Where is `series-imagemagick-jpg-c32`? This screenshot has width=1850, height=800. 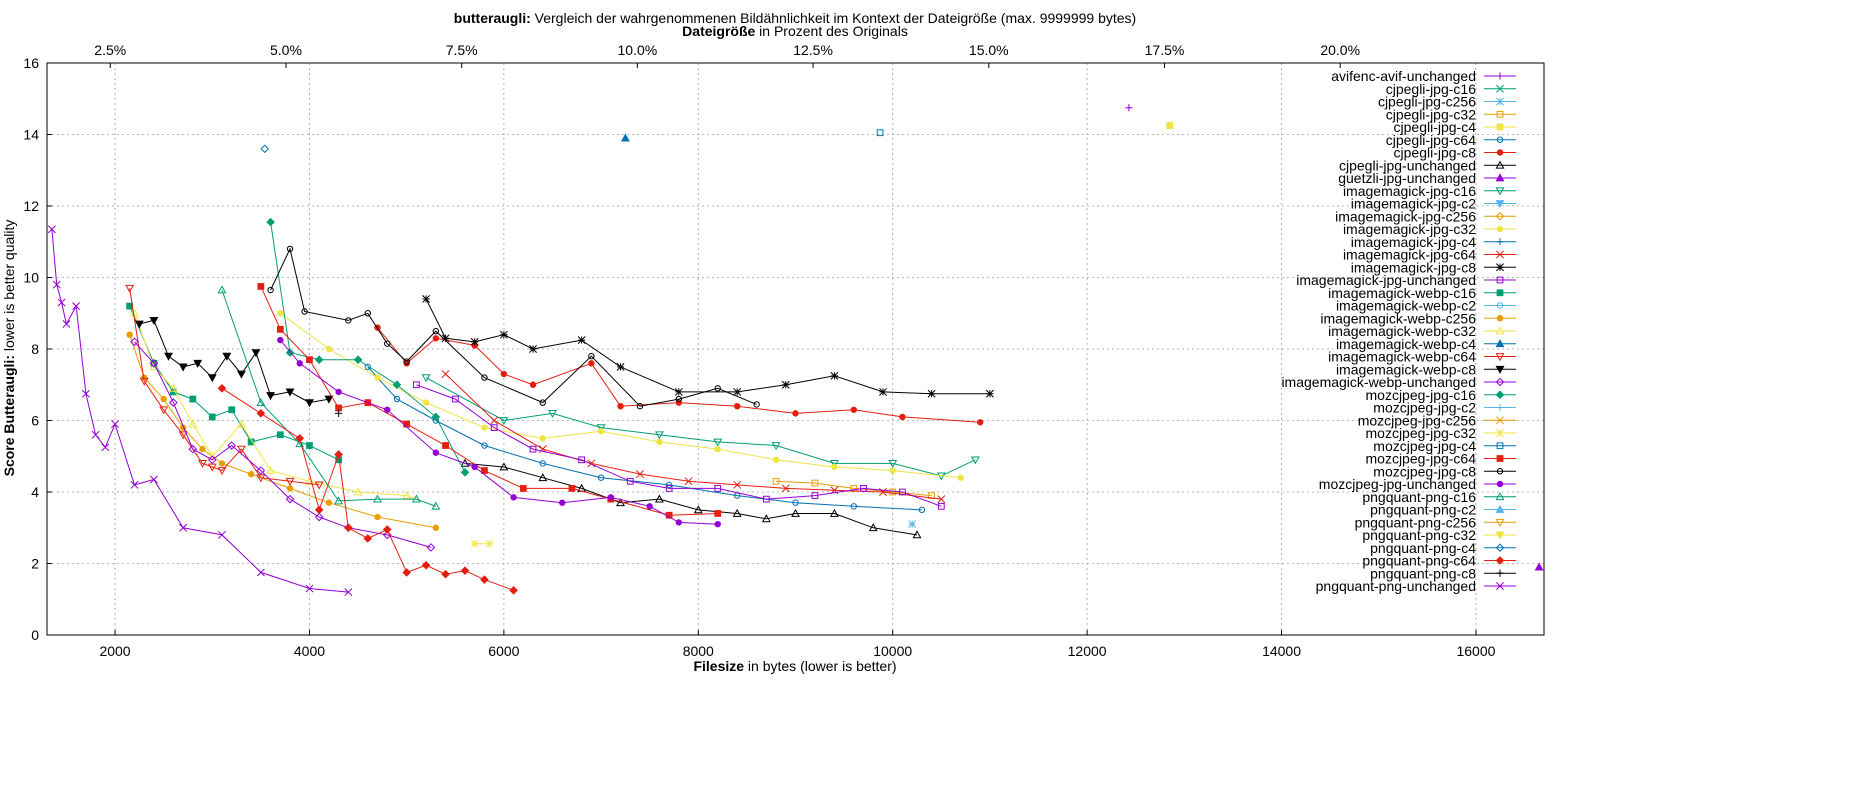
series-imagemagick-jpg-c32 is located at coordinates (620, 395).